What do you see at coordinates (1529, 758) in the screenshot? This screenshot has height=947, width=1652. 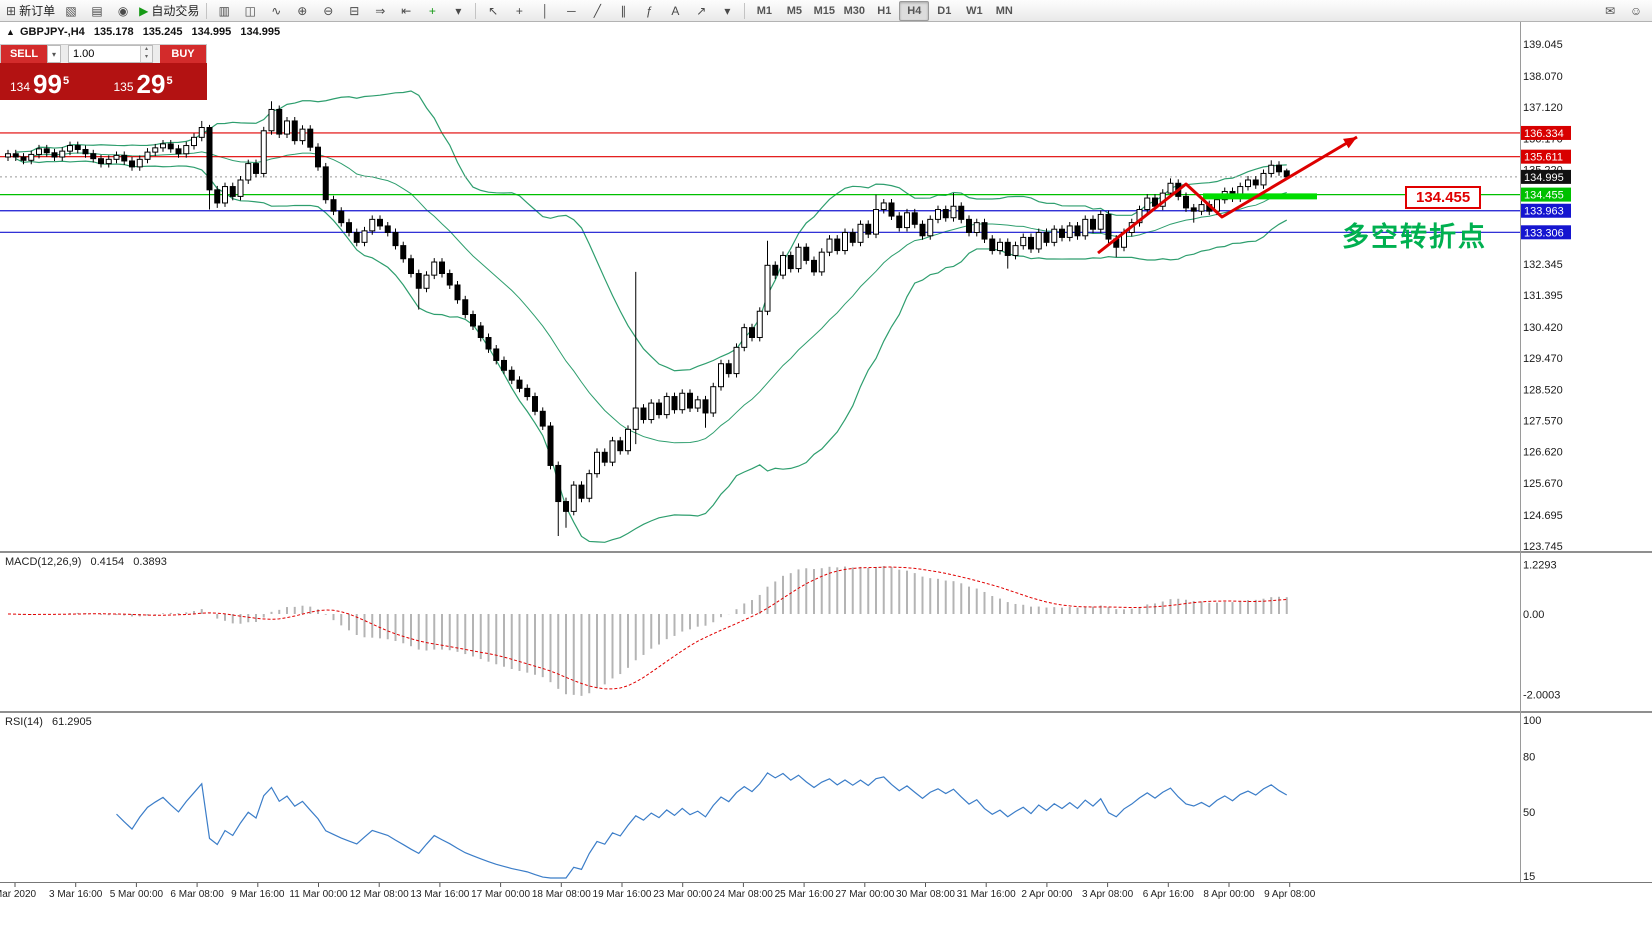 I see `svg-text: 80` at bounding box center [1529, 758].